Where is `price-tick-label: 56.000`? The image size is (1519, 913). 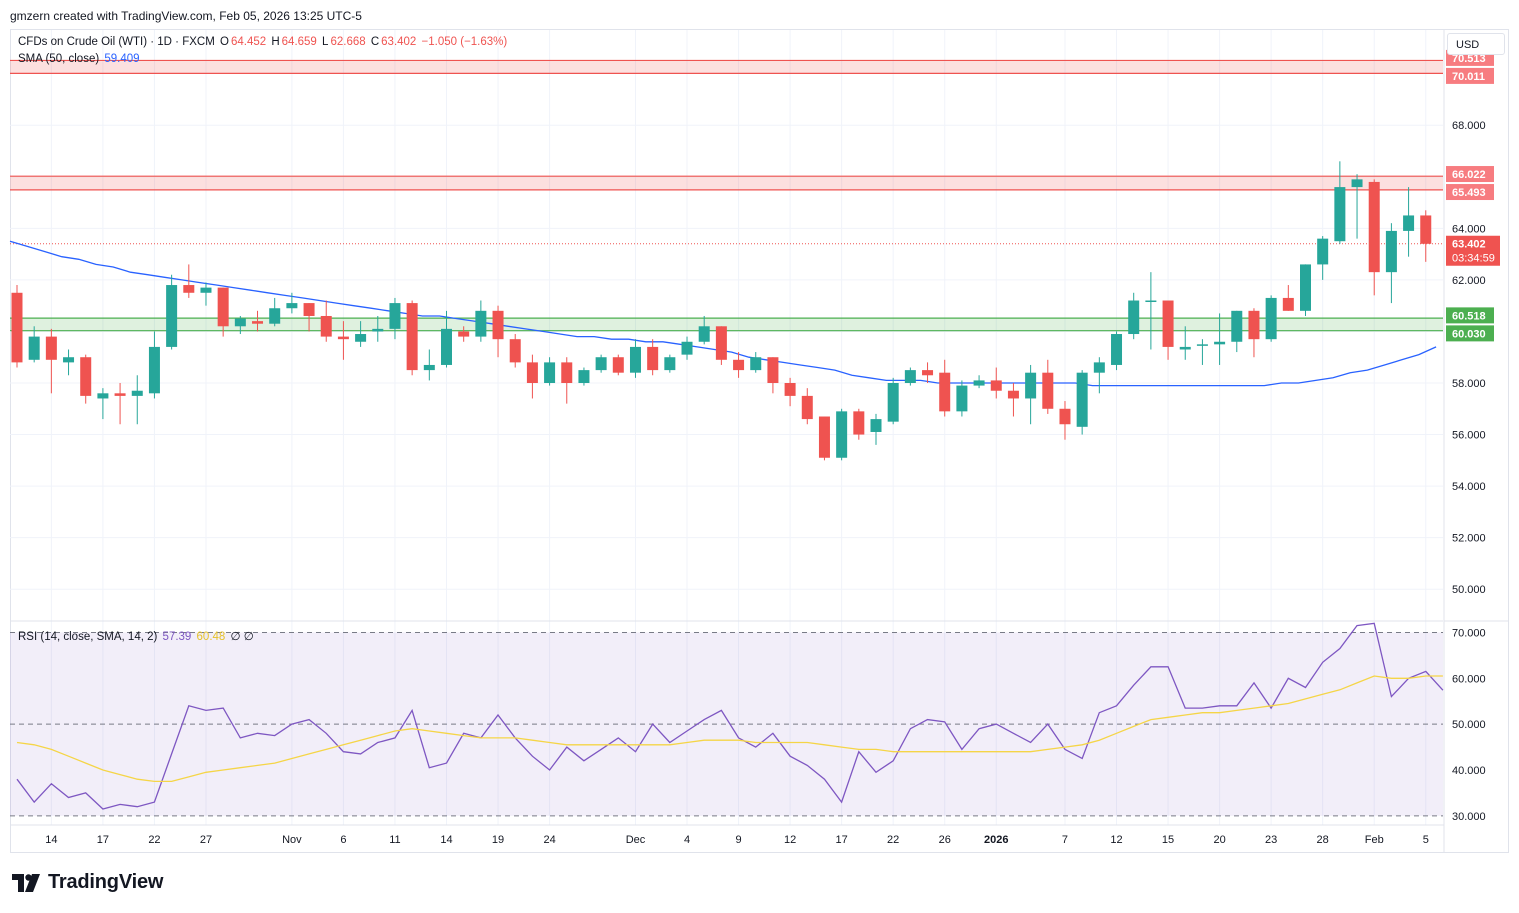 price-tick-label: 56.000 is located at coordinates (1469, 436).